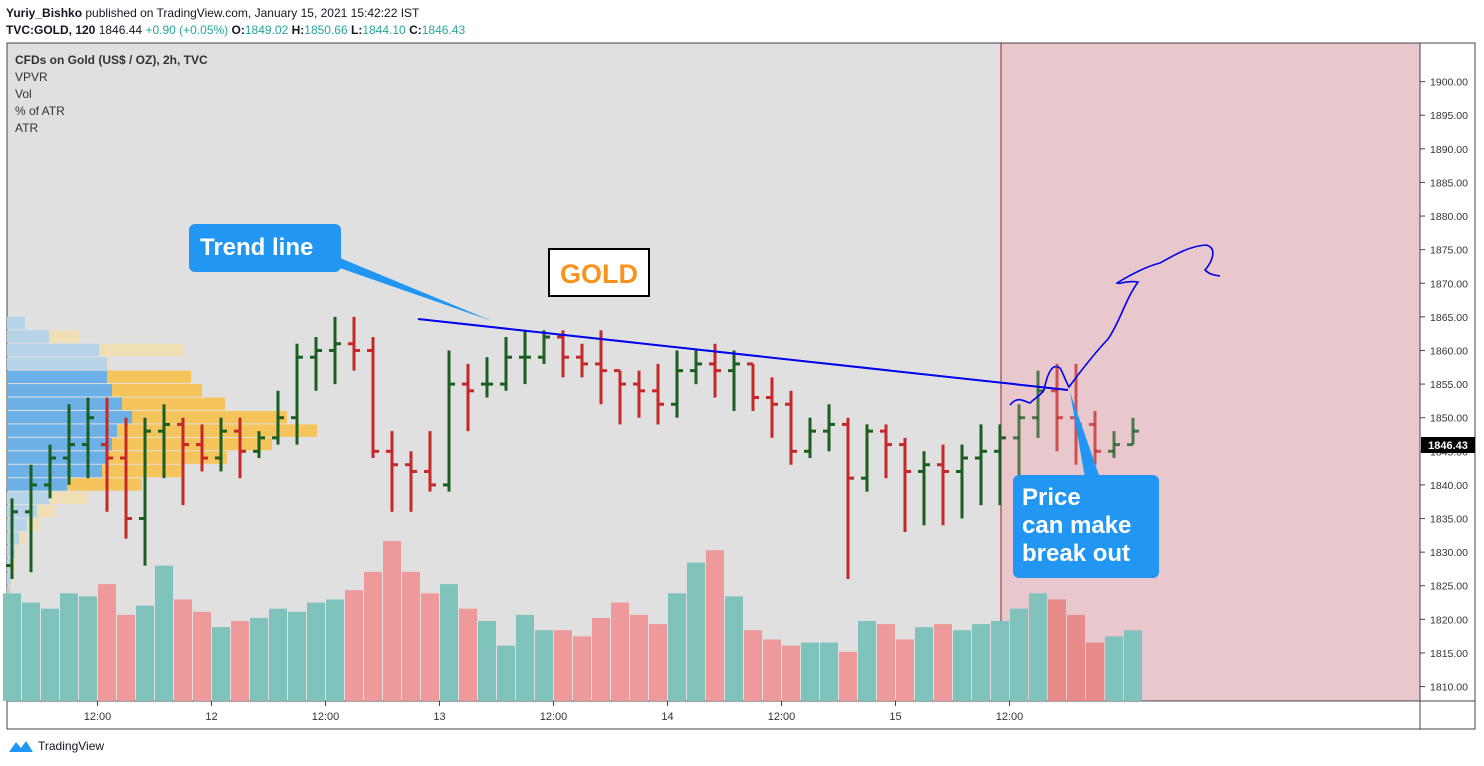 The image size is (1484, 766). What do you see at coordinates (357, 30) in the screenshot?
I see `low-label: L:` at bounding box center [357, 30].